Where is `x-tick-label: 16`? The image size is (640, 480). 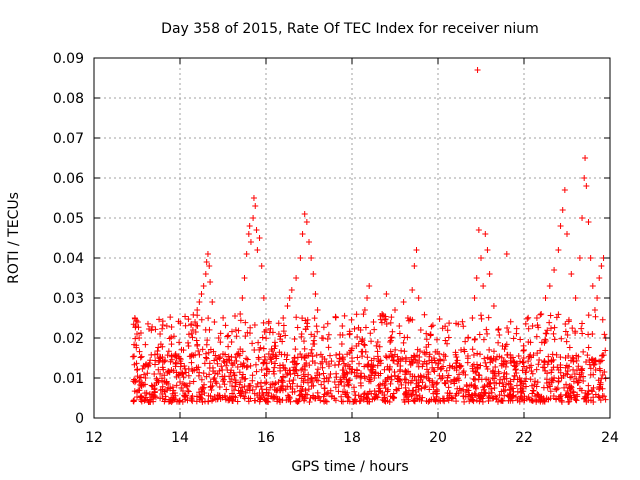 x-tick-label: 16 is located at coordinates (266, 438).